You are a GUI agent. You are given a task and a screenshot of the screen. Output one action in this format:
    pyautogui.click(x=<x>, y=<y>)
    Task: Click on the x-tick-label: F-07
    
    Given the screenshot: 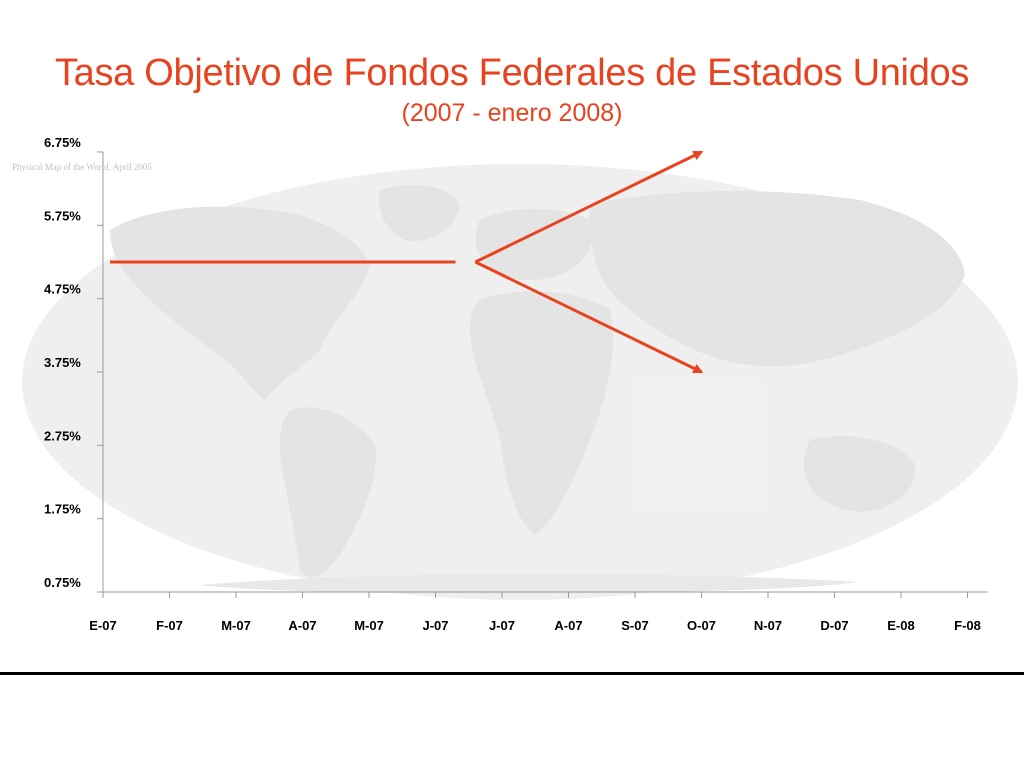 What is the action you would take?
    pyautogui.click(x=169, y=625)
    